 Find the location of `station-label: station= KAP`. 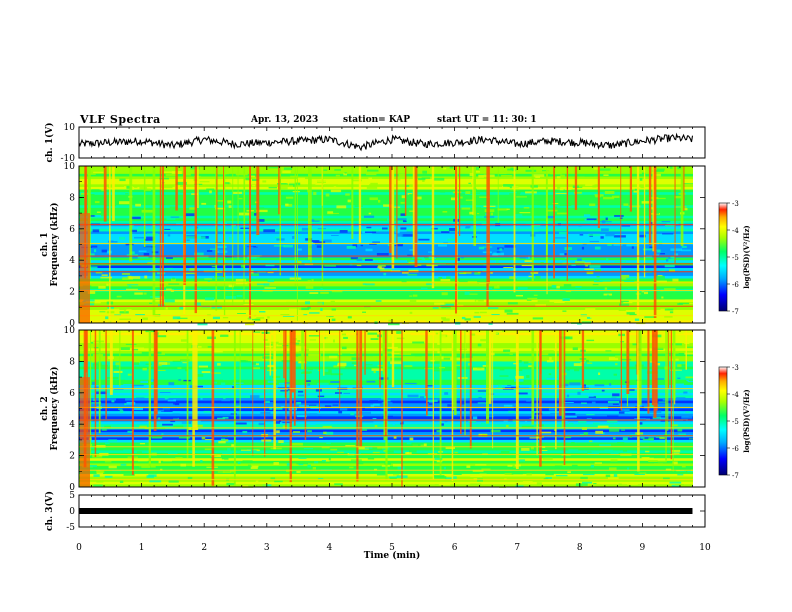

station-label: station= KAP is located at coordinates (377, 120).